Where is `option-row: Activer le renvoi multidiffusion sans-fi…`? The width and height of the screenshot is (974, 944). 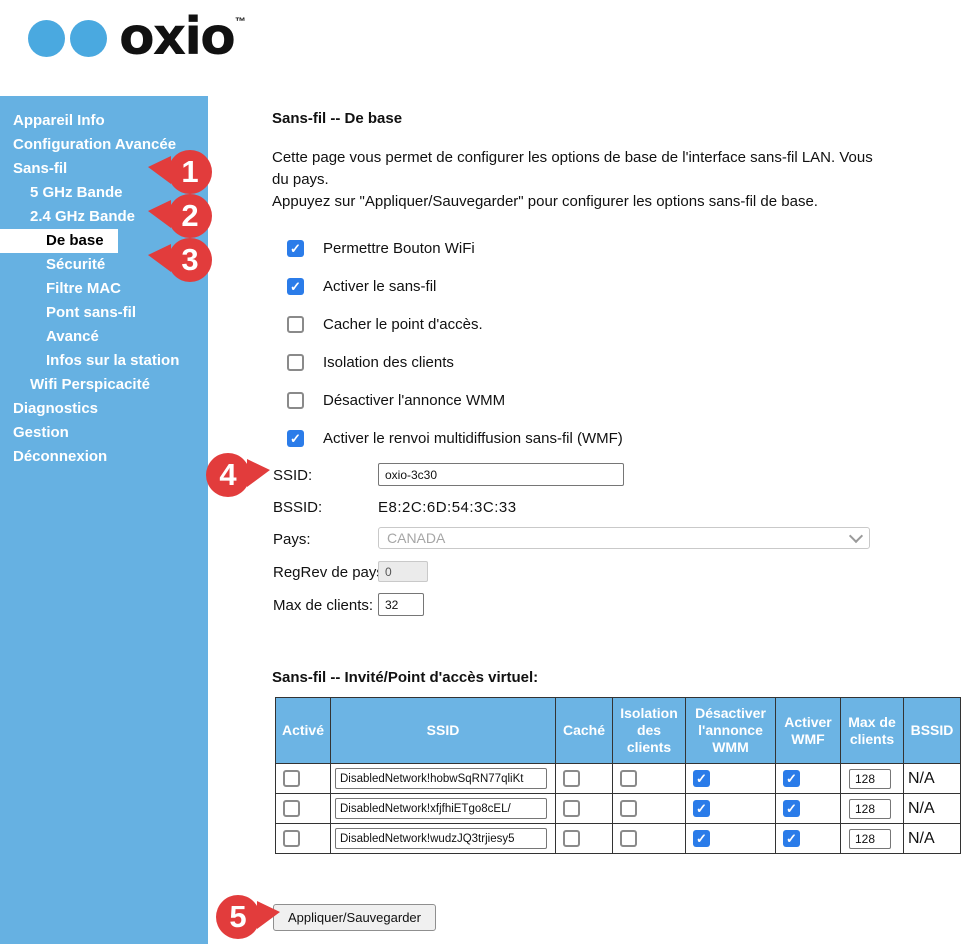
option-row: Activer le renvoi multidiffusion sans-fi… is located at coordinates (455, 438).